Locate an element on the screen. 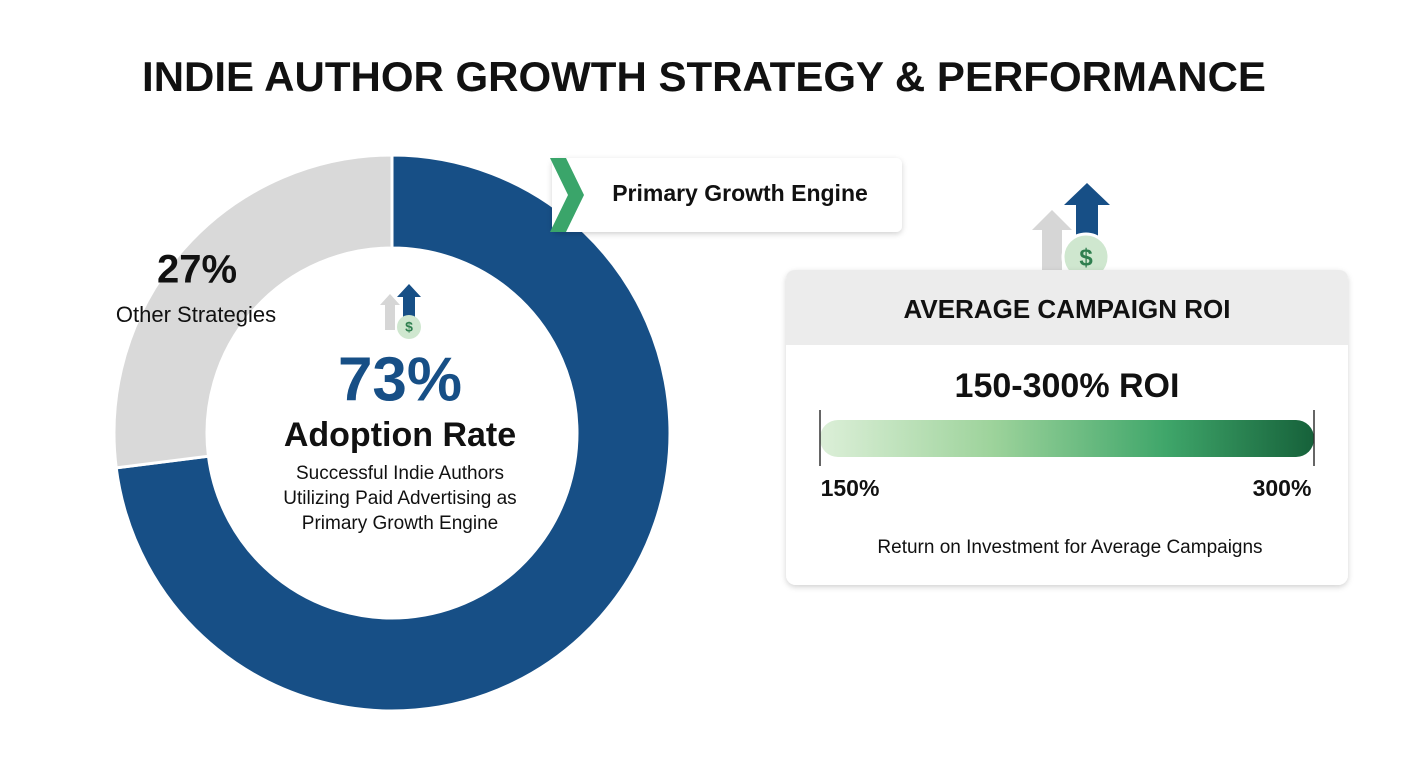 This screenshot has height=768, width=1408. card-header is located at coordinates (1067, 307).